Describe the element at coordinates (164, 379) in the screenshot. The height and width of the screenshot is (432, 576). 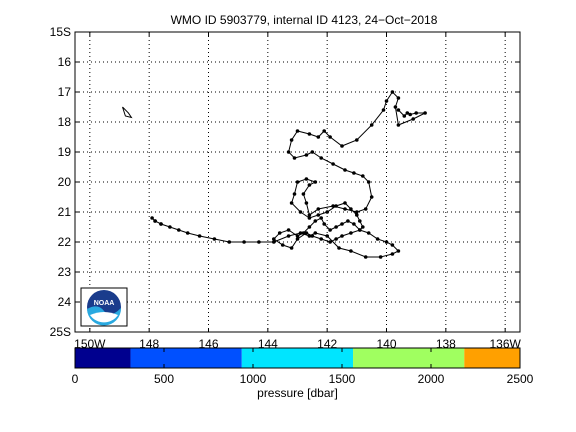
I see `colorbar-tick-label: 500` at that location.